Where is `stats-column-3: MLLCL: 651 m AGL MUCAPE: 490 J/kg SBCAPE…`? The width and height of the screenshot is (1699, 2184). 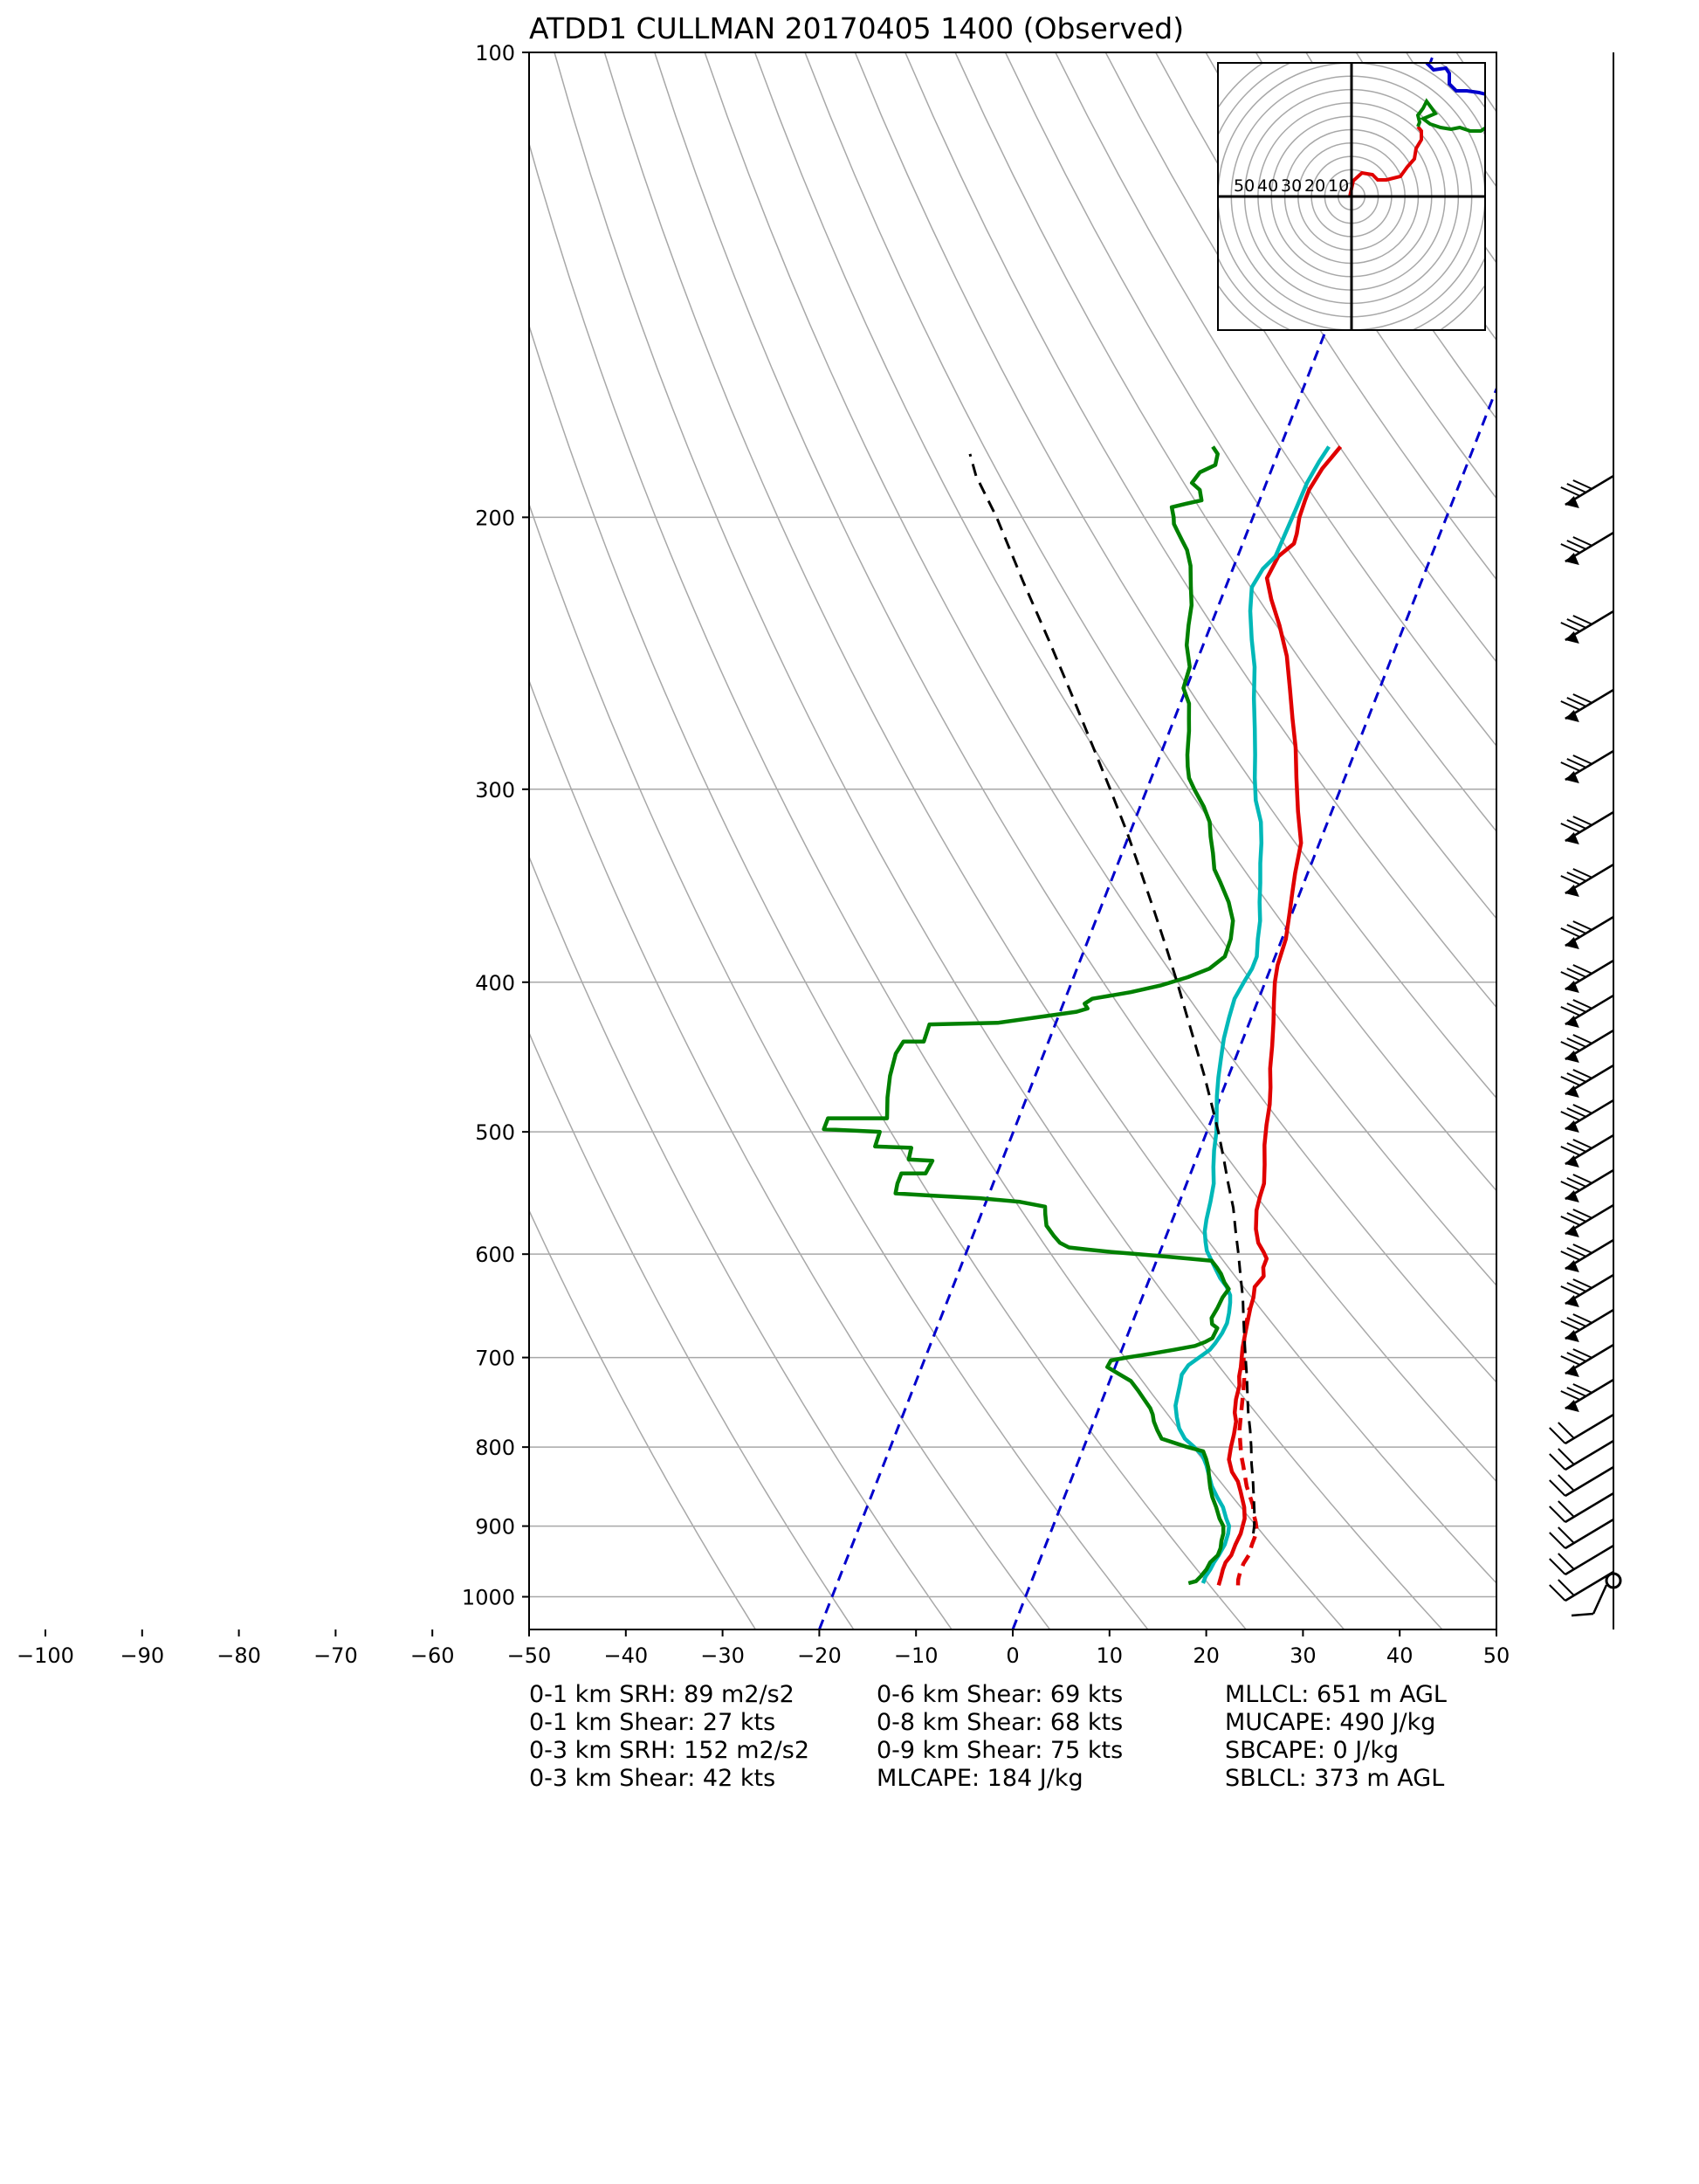
stats-column-3: MLLCL: 651 m AGL MUCAPE: 490 J/kg SBCAPE… is located at coordinates (1336, 1737).